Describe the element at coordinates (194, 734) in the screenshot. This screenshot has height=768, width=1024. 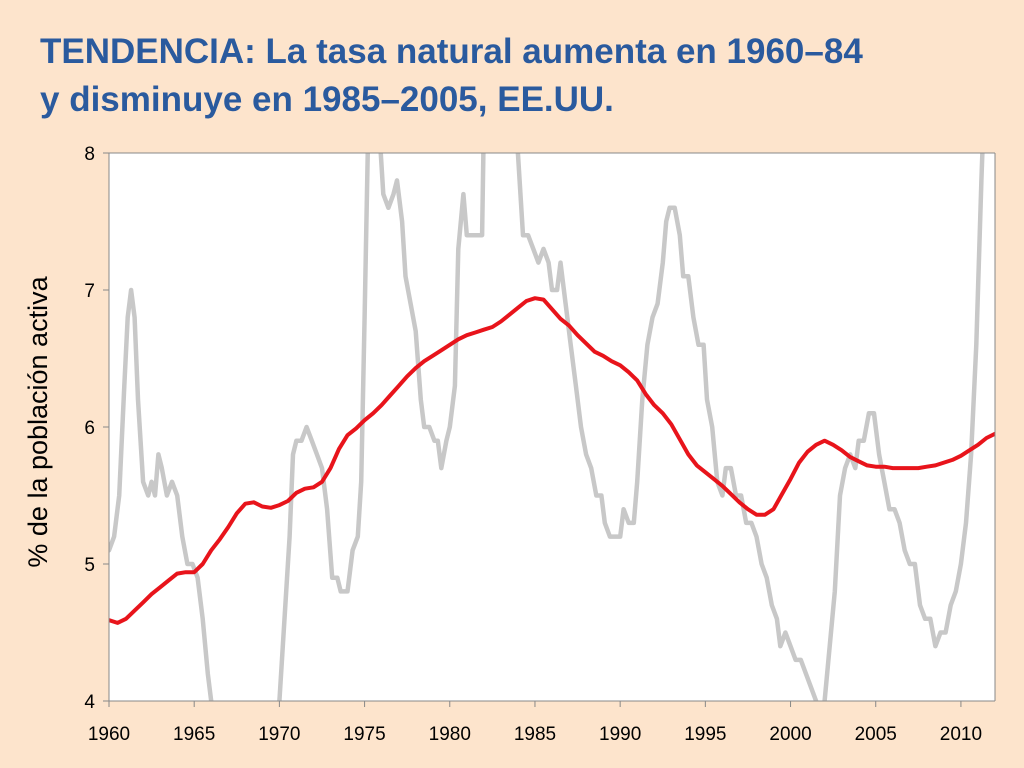
I see `x-tick-label: 1965` at that location.